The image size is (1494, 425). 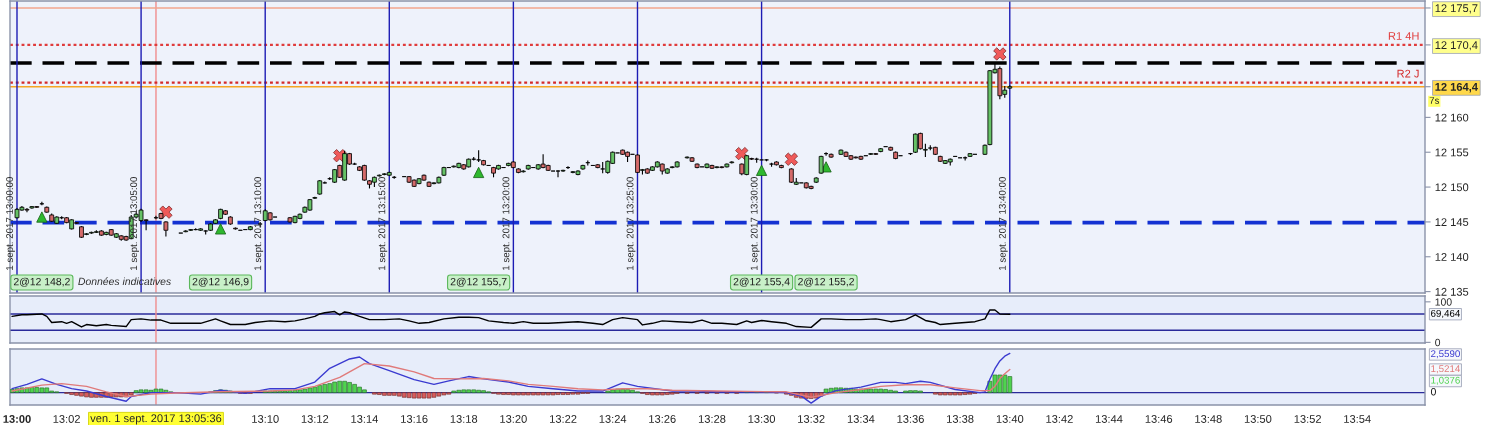 What do you see at coordinates (41, 282) in the screenshot?
I see `annotation: 2@12 148,2` at bounding box center [41, 282].